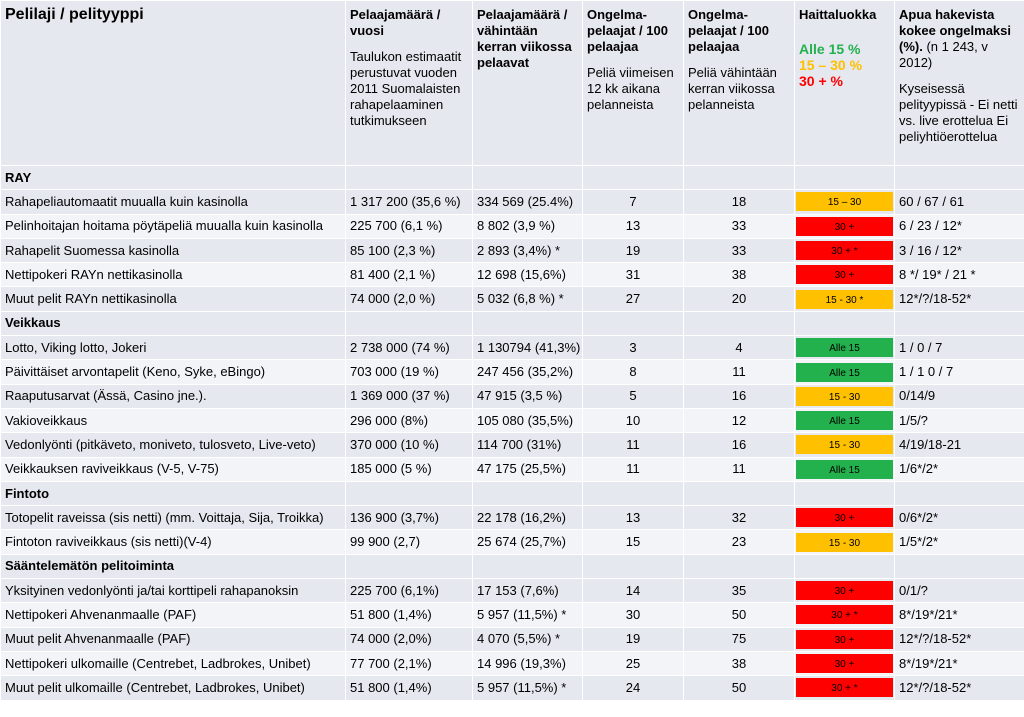  I want to click on players-weekly-cell: 4 070 (5,5%) *, so click(527, 639).